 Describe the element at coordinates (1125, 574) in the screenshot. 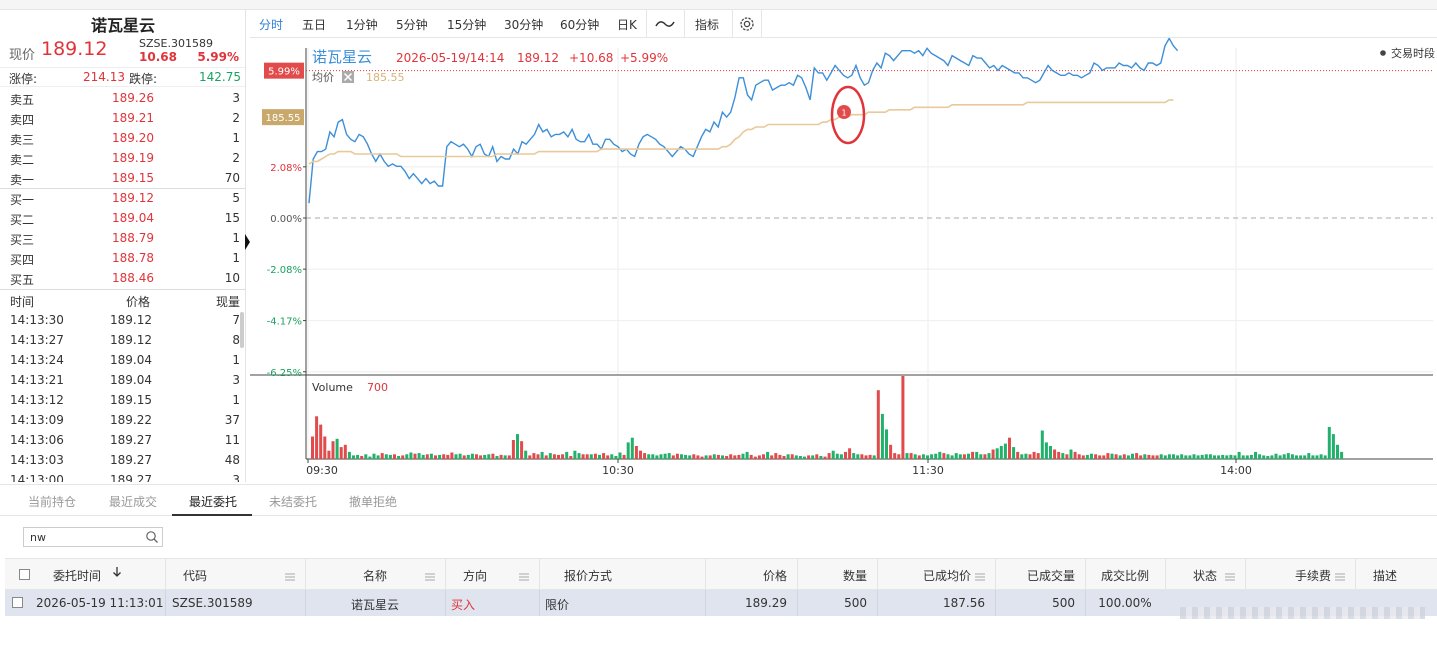

I see `header-cell: 成交比例` at that location.